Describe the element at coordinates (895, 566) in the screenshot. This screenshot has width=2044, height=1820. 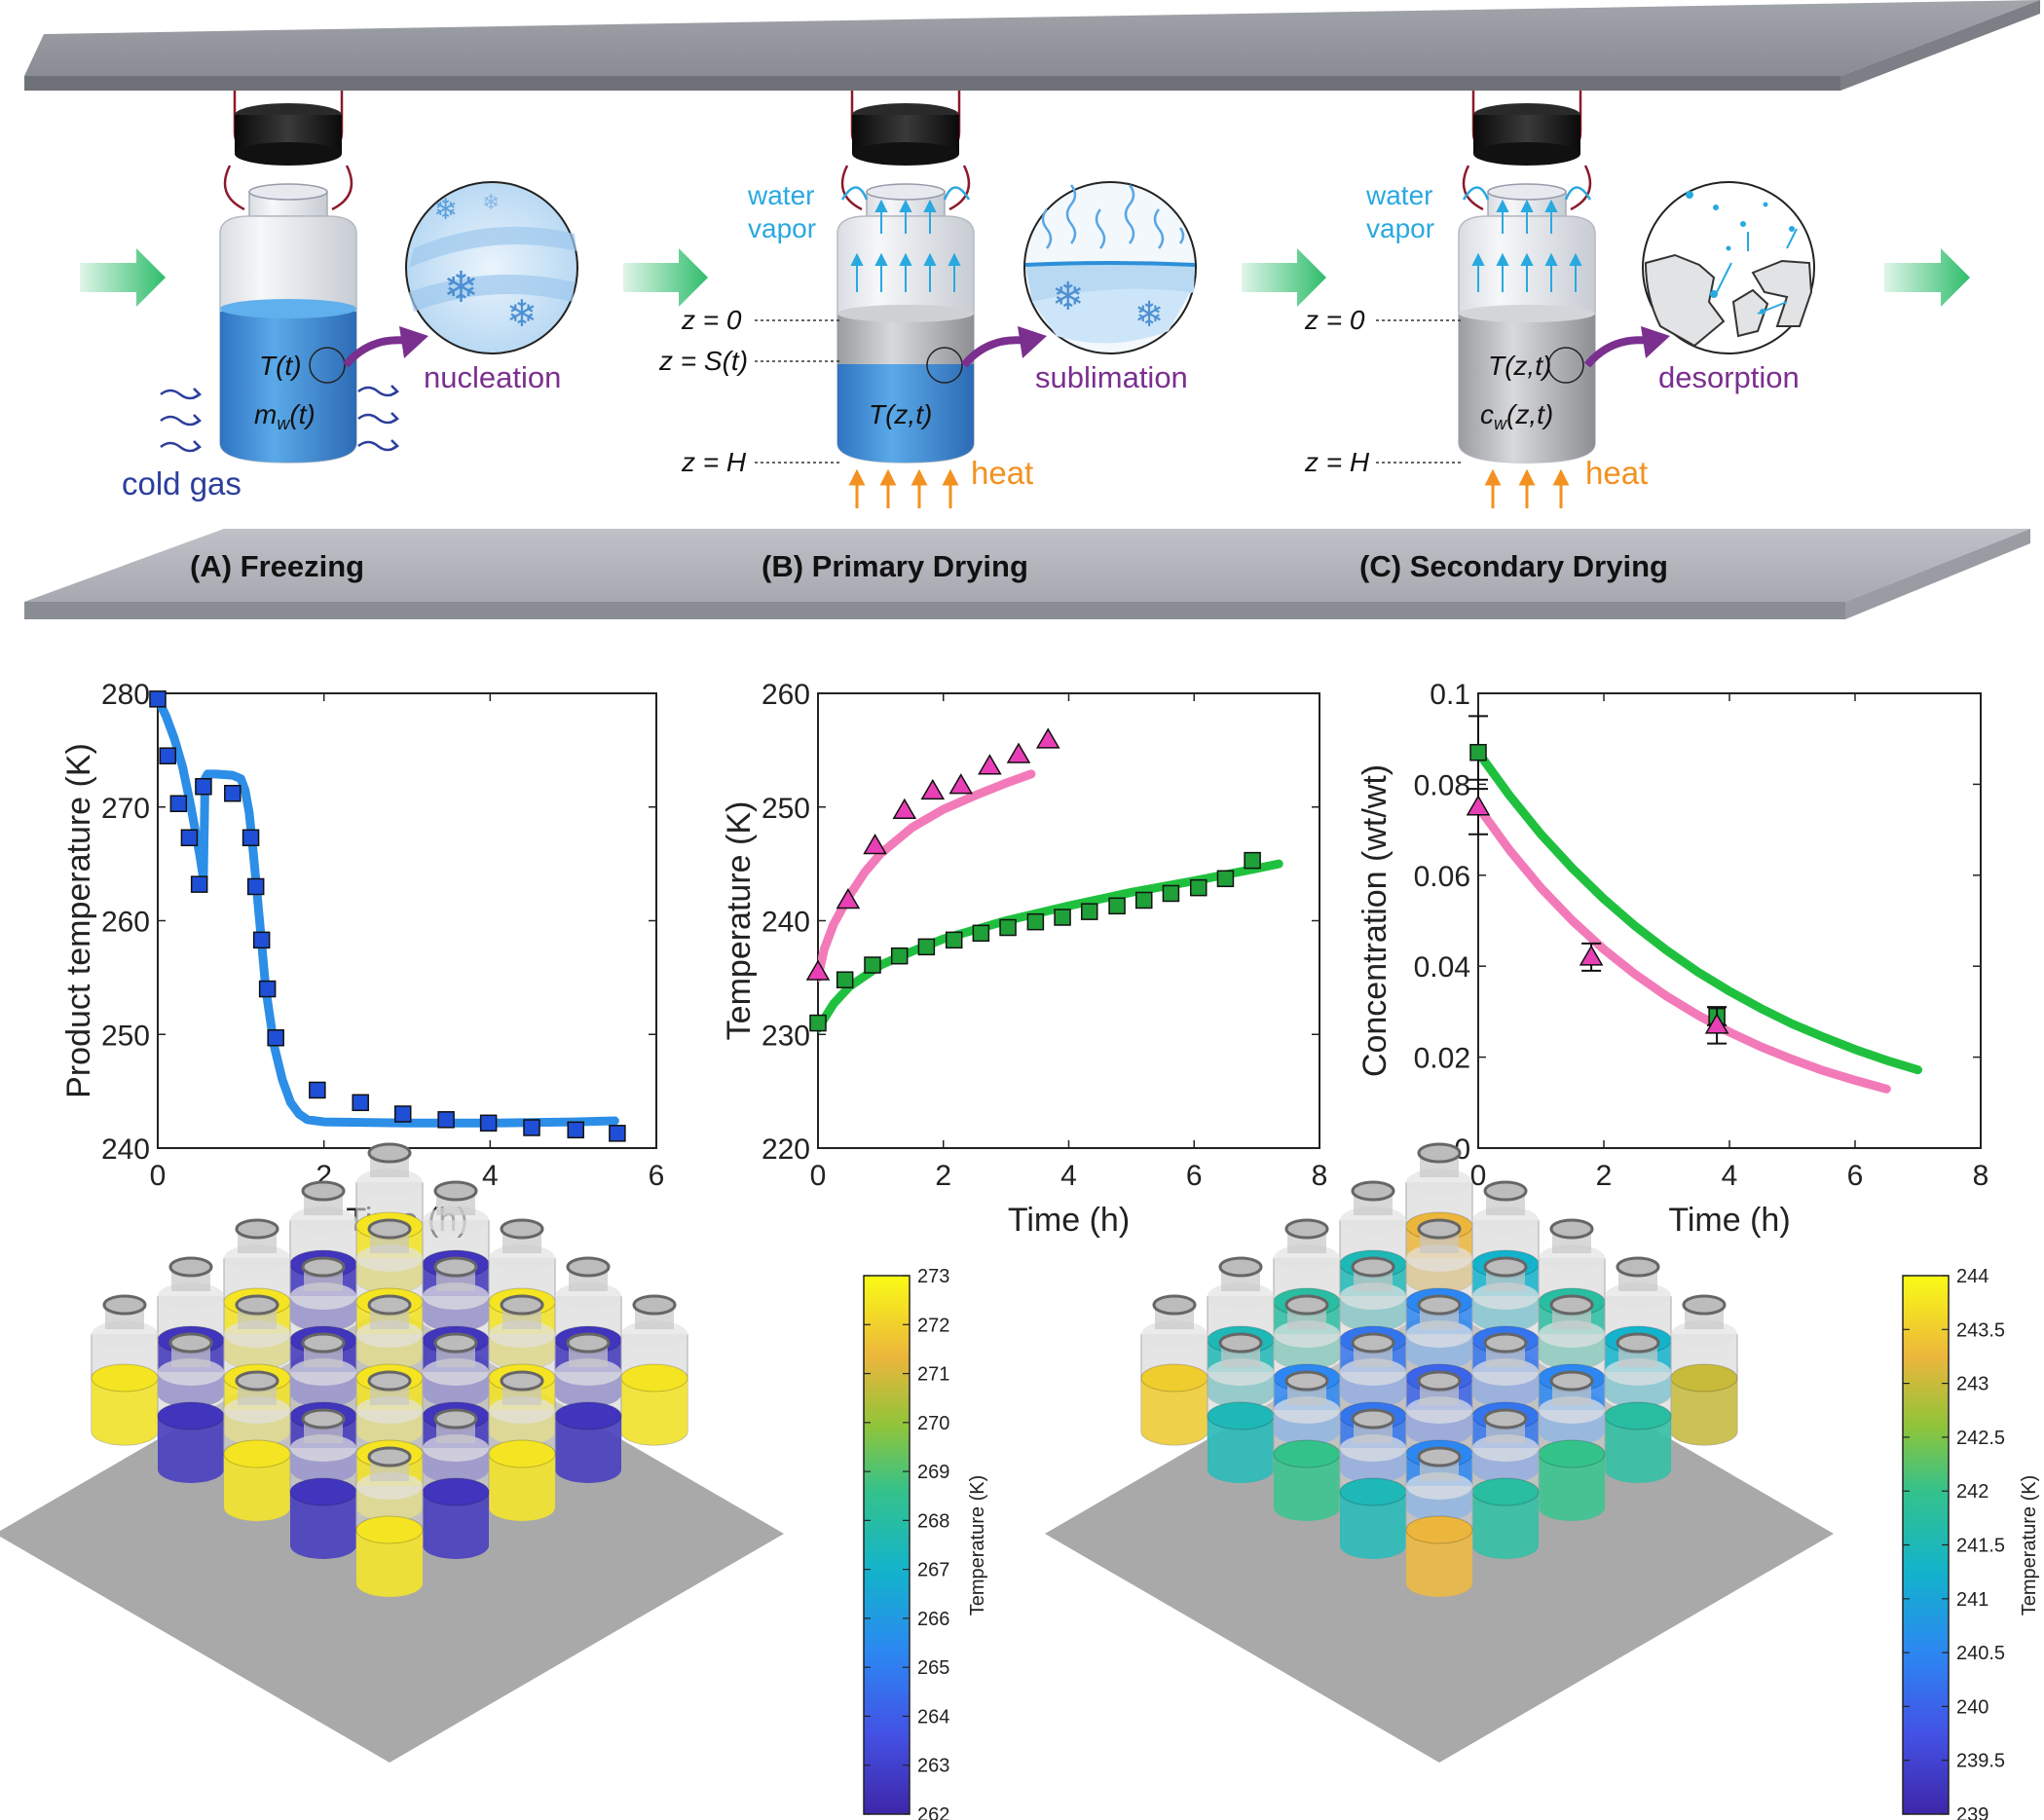
I see `stage-title-primary: (B) Primary Drying` at that location.